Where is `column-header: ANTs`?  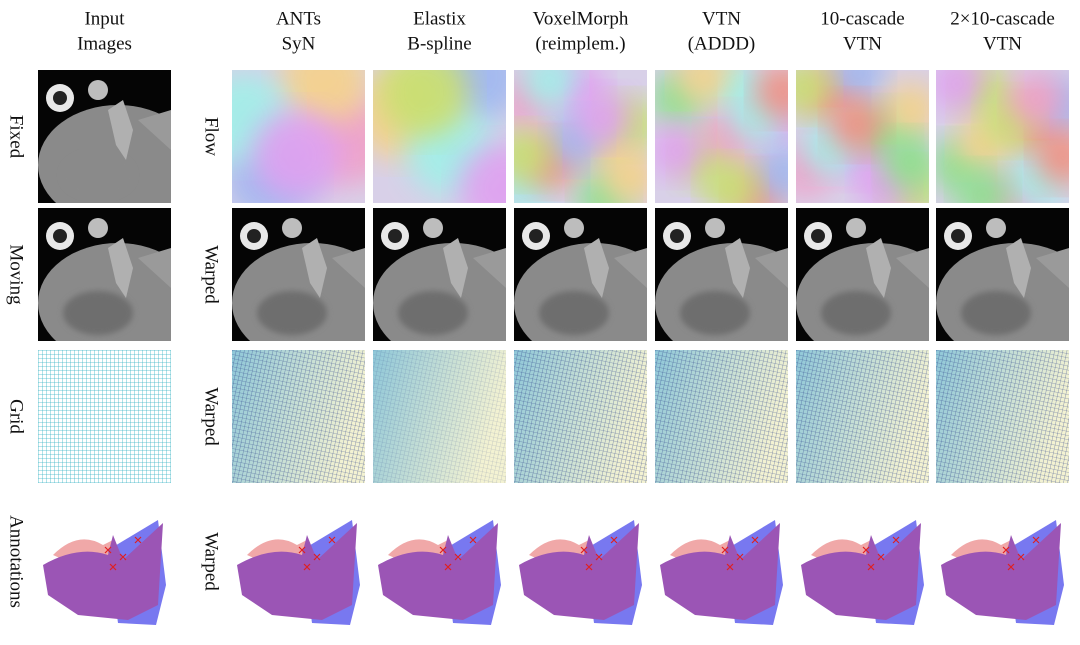
column-header: ANTs is located at coordinates (298, 18).